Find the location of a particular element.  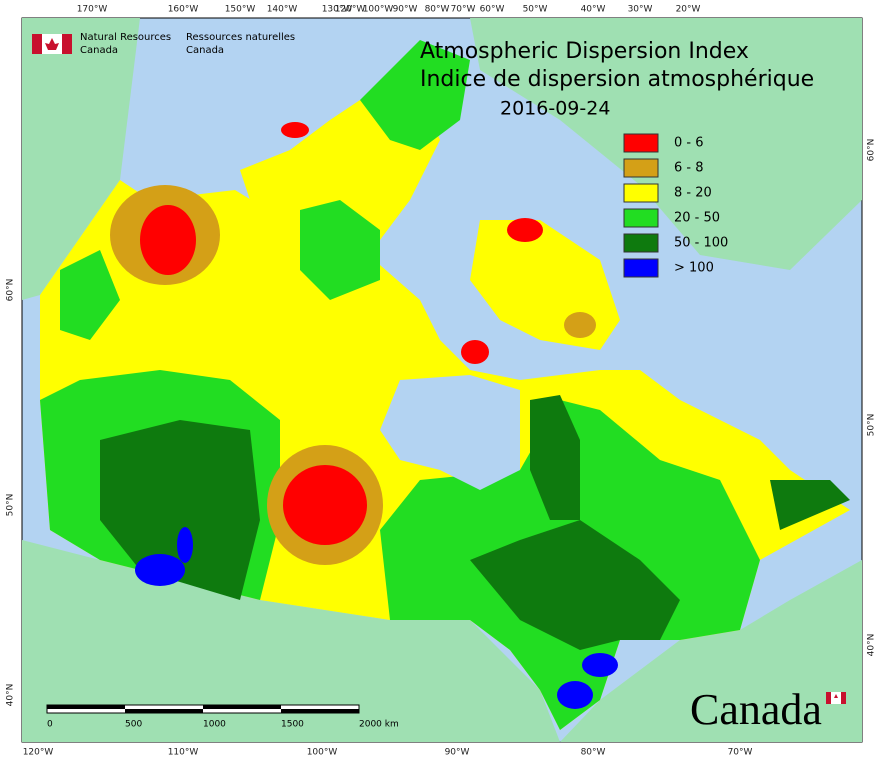

legend-label: 8 - 20 is located at coordinates (693, 193).